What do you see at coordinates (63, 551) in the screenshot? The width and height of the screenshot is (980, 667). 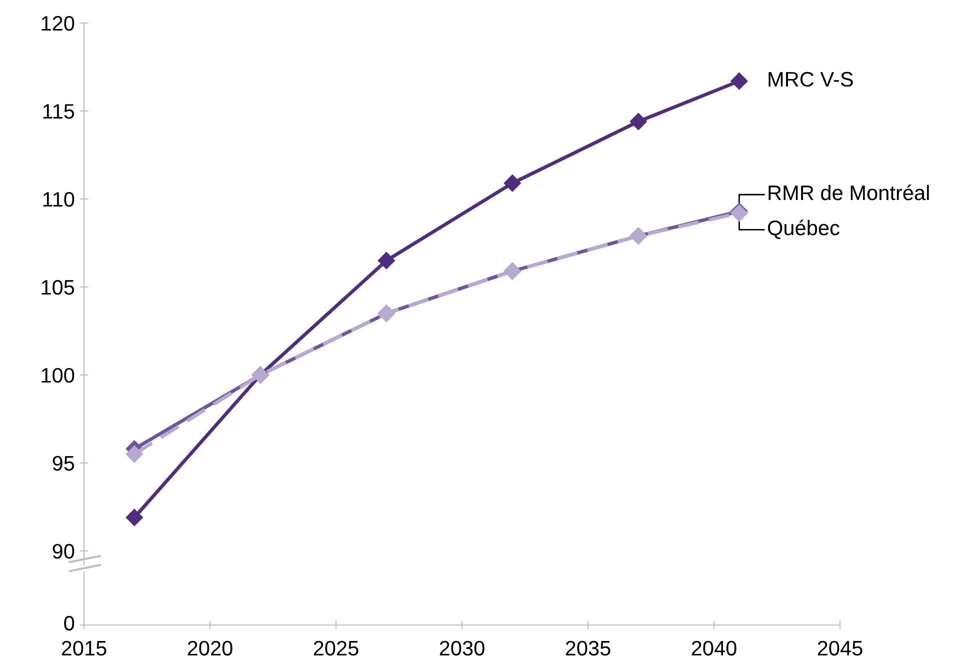 I see `y-tick-label: 90` at bounding box center [63, 551].